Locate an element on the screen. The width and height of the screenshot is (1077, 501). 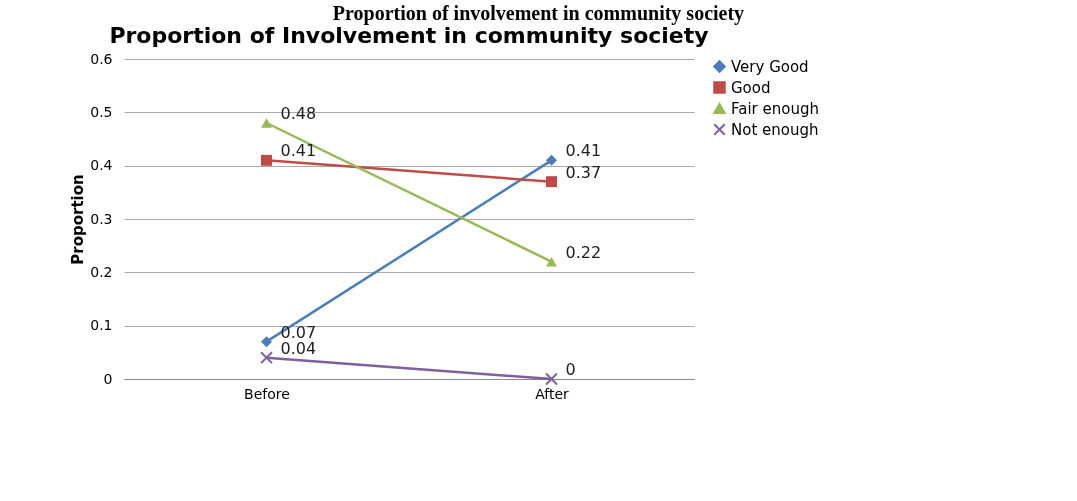
y-tick-label: 0.5 is located at coordinates (101, 111).